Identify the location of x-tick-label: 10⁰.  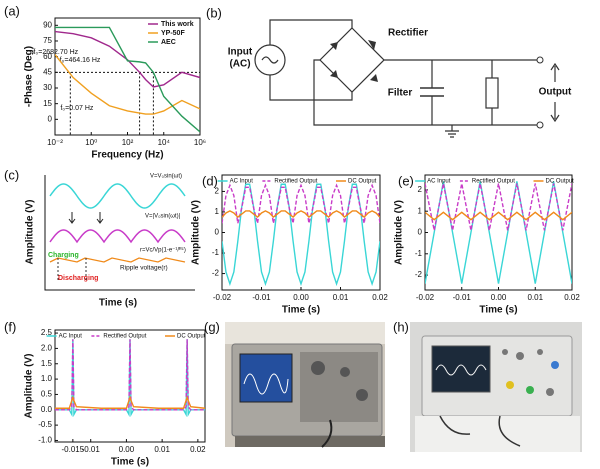
(91, 142).